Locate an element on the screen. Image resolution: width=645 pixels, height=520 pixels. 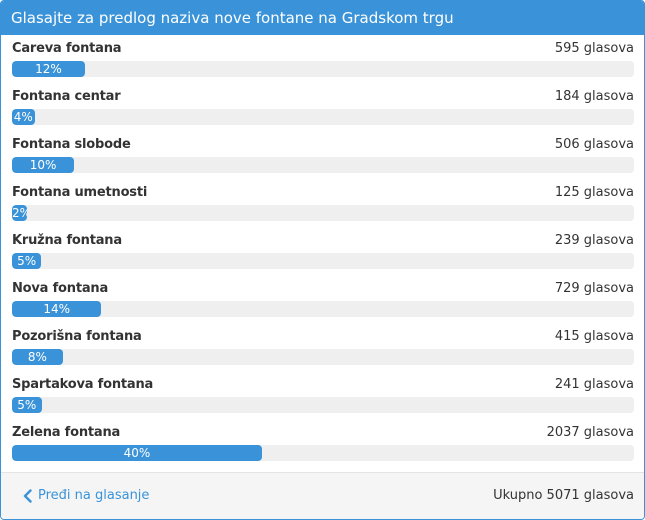
progress-bar: 8% is located at coordinates (37, 357).